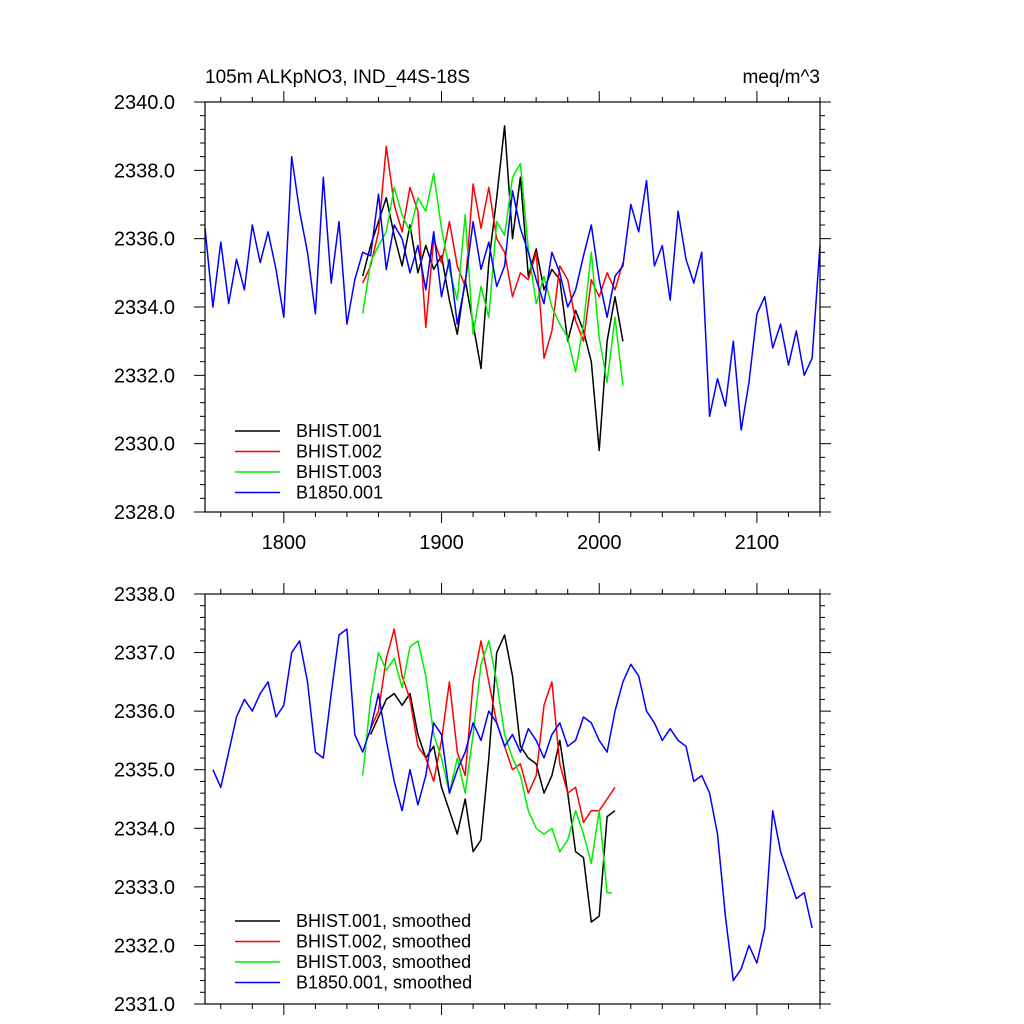 The width and height of the screenshot is (1024, 1024). I want to click on legend-label-2: BHIST.003, smoothed, so click(383, 962).